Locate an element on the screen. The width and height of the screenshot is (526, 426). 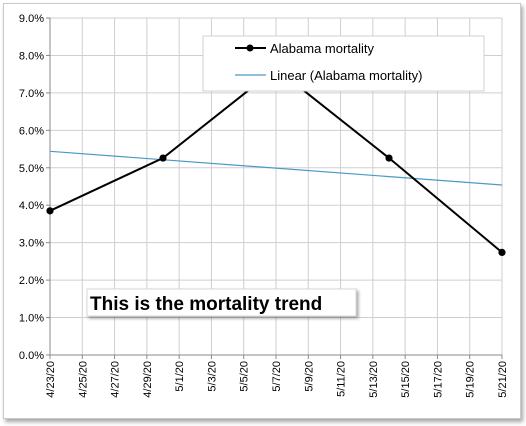
y-tick-label: 8.0% is located at coordinates (31, 56).